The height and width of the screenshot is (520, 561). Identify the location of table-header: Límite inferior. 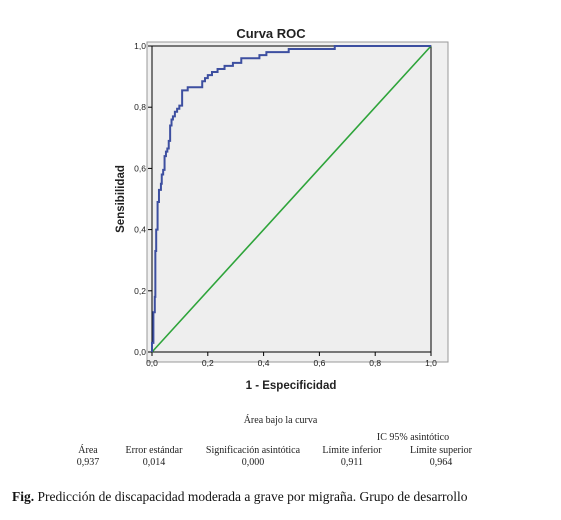
(352, 450).